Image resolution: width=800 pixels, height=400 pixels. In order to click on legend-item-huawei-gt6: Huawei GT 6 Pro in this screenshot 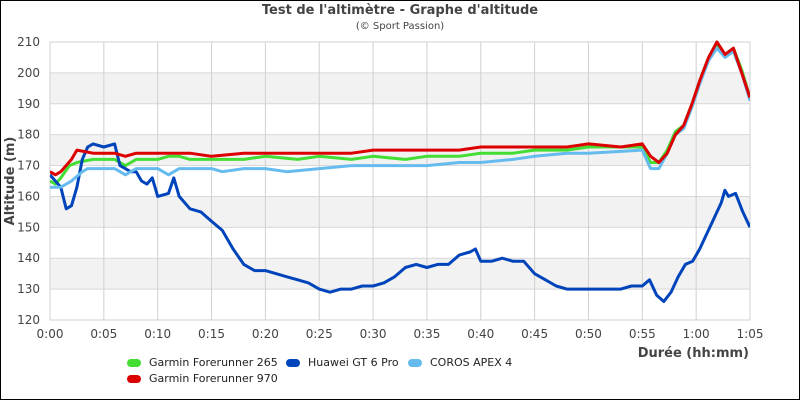, I will do `click(342, 362)`.